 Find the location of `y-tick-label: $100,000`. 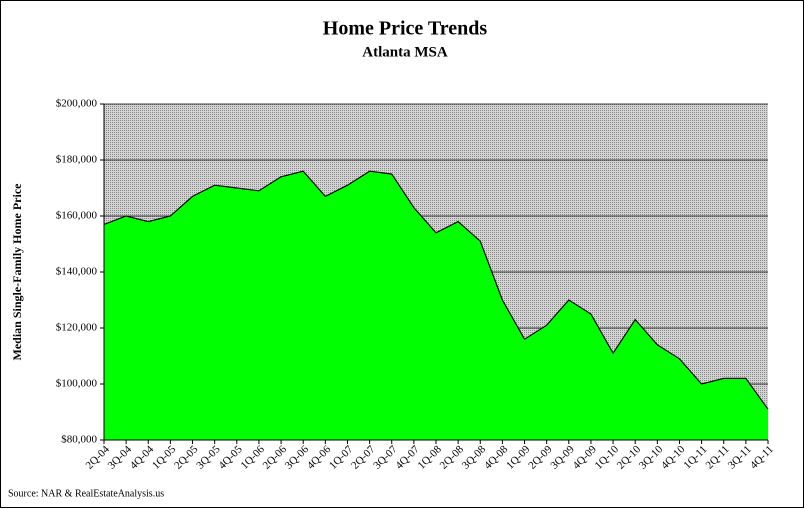

y-tick-label: $100,000 is located at coordinates (77, 384).